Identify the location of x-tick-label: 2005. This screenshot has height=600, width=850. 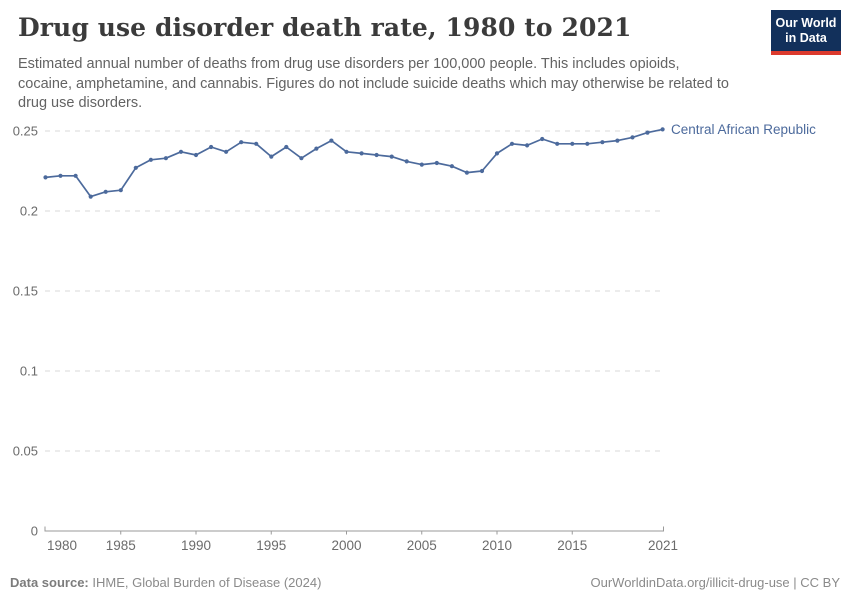
(422, 545).